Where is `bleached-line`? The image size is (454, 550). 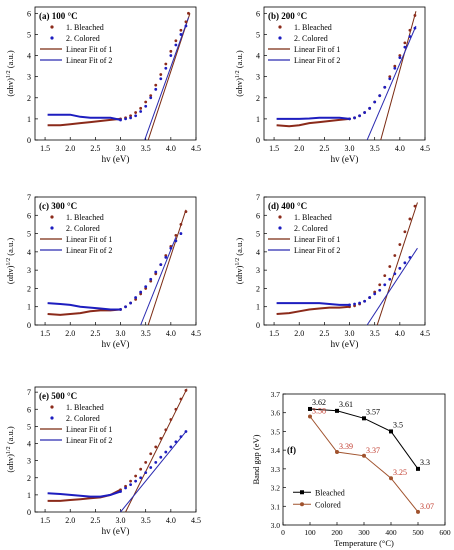
bleached-line is located at coordinates (84, 122).